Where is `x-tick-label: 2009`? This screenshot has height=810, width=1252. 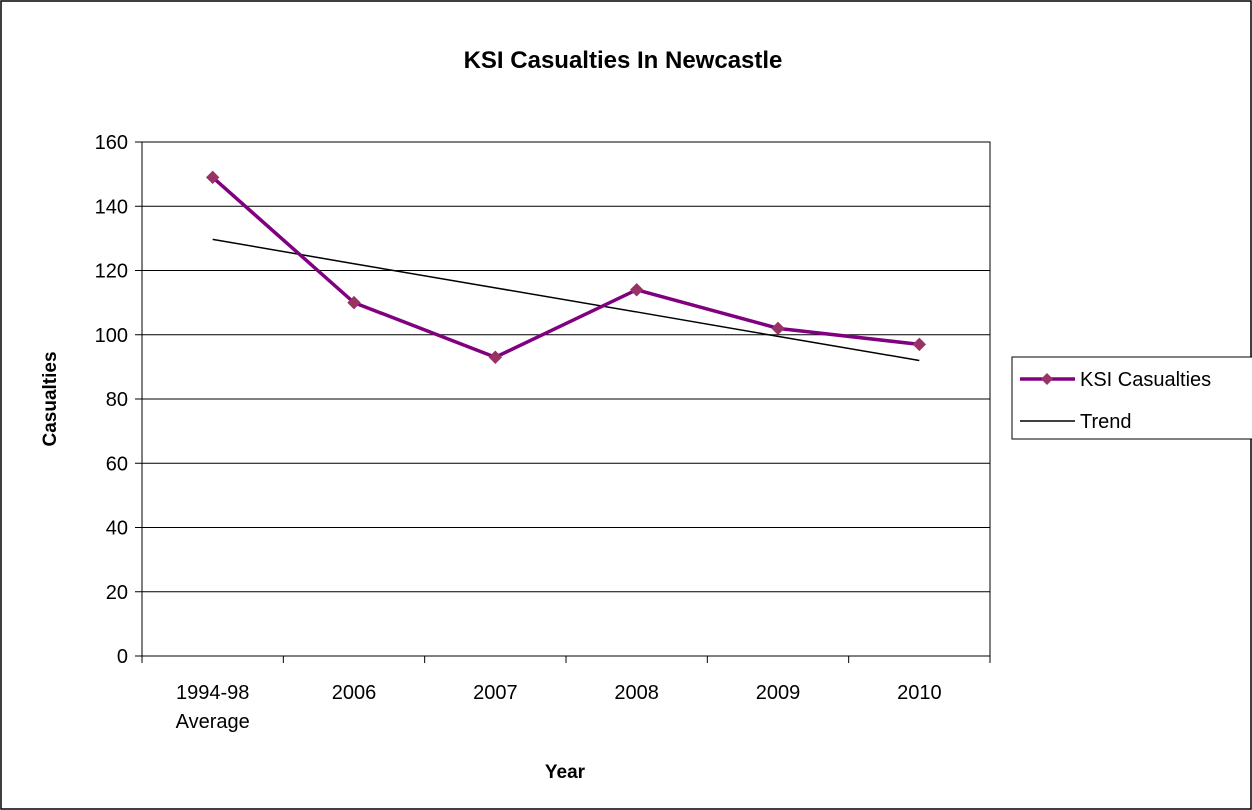
x-tick-label: 2009 is located at coordinates (778, 693).